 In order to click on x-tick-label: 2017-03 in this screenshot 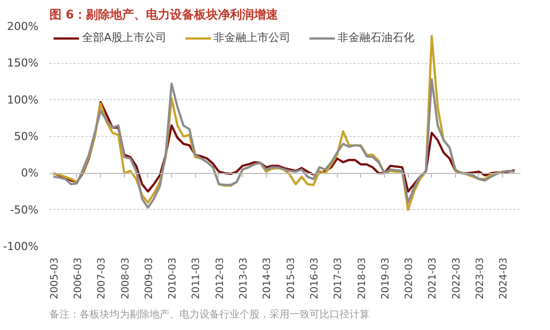, I will do `click(338, 278)`.